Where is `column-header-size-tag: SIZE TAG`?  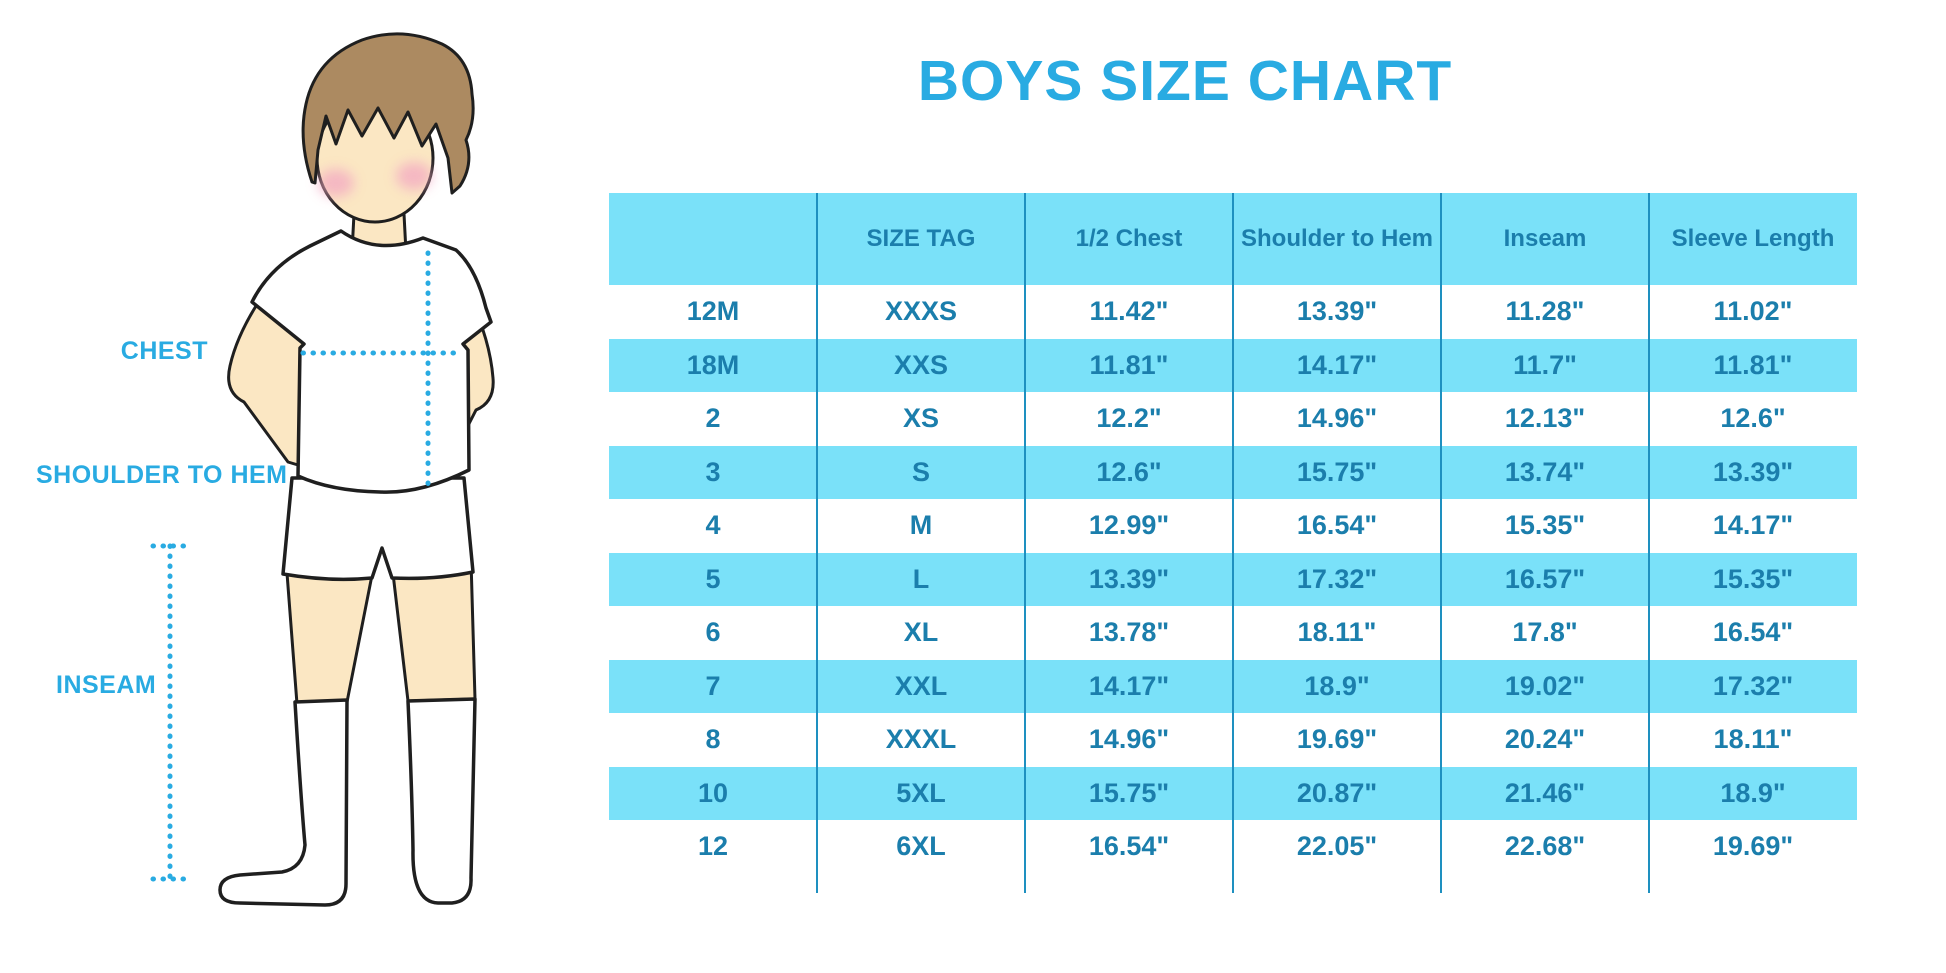 column-header-size-tag: SIZE TAG is located at coordinates (921, 239).